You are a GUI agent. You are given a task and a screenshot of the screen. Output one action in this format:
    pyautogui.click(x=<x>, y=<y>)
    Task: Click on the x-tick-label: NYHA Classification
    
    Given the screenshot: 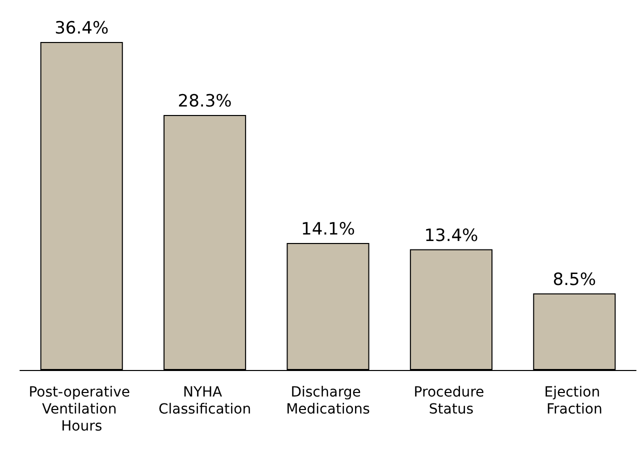 What is the action you would take?
    pyautogui.click(x=205, y=401)
    